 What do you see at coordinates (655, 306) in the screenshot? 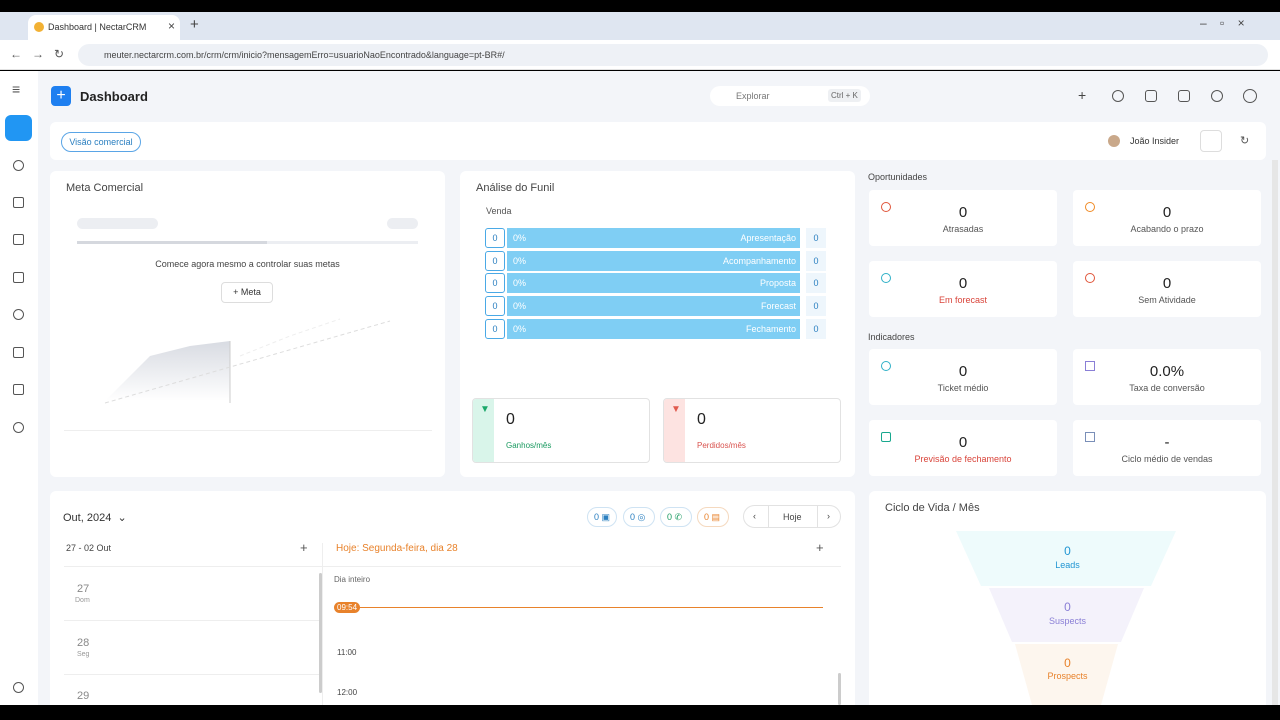
I see `funnel-stage: 0 0% Forecast 0` at bounding box center [655, 306].